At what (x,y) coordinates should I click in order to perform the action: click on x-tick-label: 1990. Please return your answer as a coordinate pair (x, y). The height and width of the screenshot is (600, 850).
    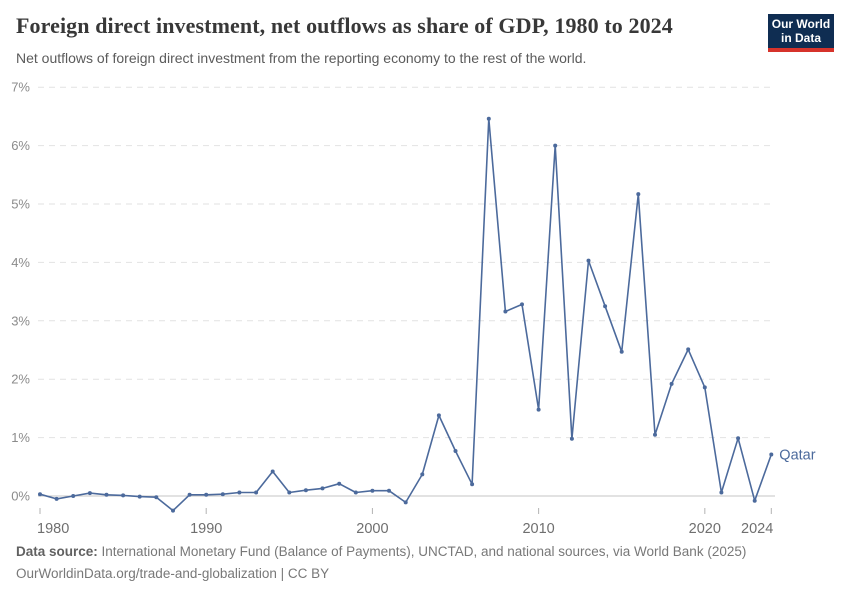
    Looking at the image, I should click on (206, 529).